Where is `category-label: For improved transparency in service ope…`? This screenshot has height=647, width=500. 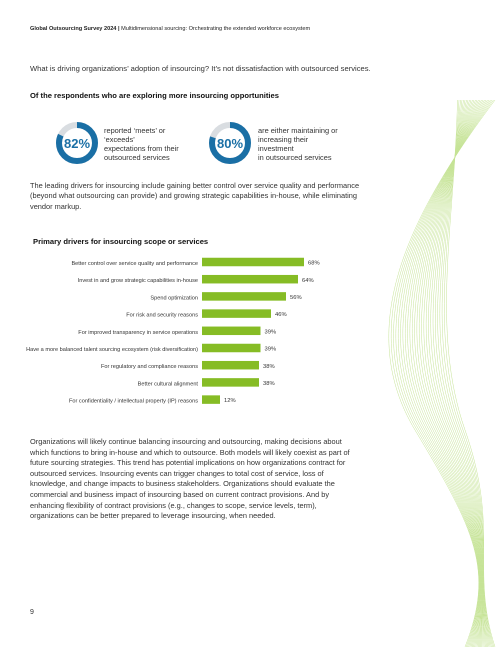 category-label: For improved transparency in service ope… is located at coordinates (138, 333).